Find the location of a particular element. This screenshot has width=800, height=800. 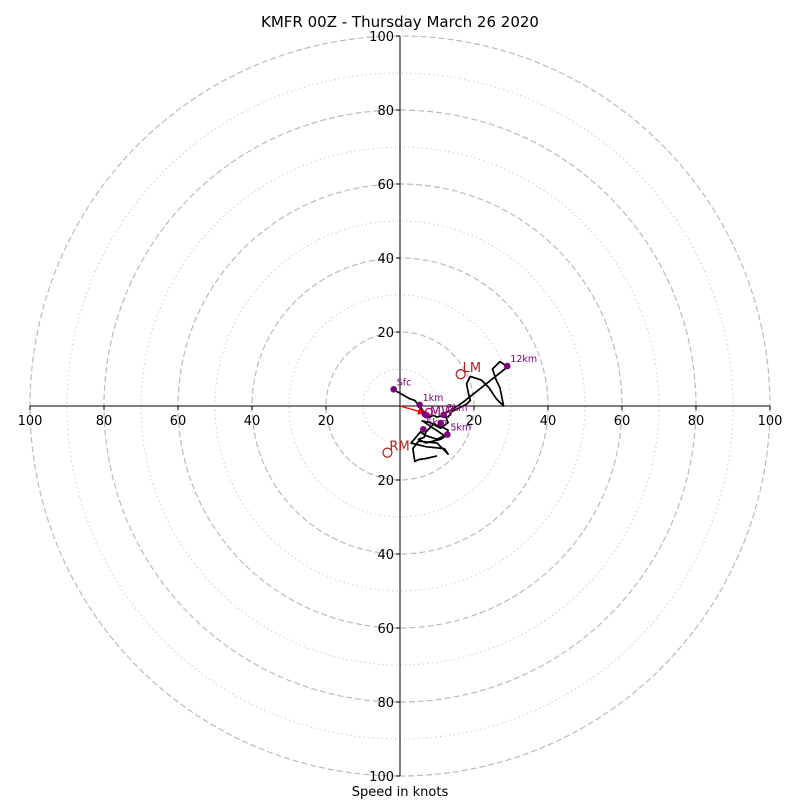

x-tick-left-100: 100 is located at coordinates (30, 421).